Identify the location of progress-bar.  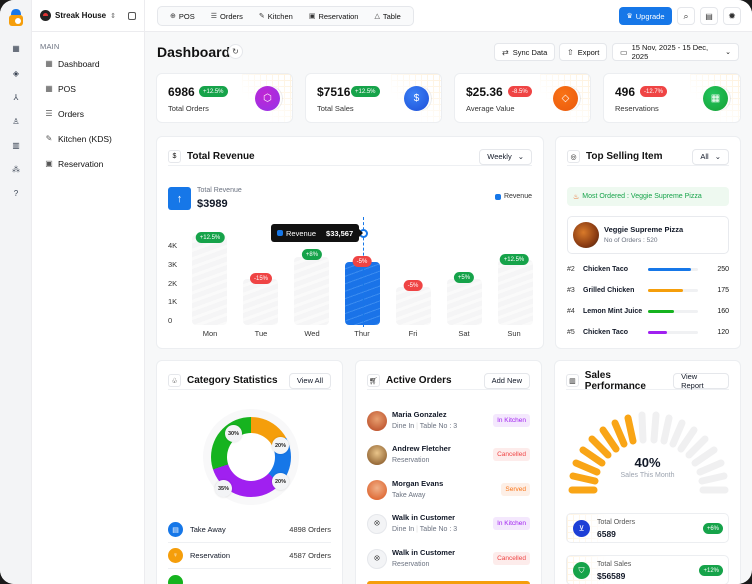
(673, 269).